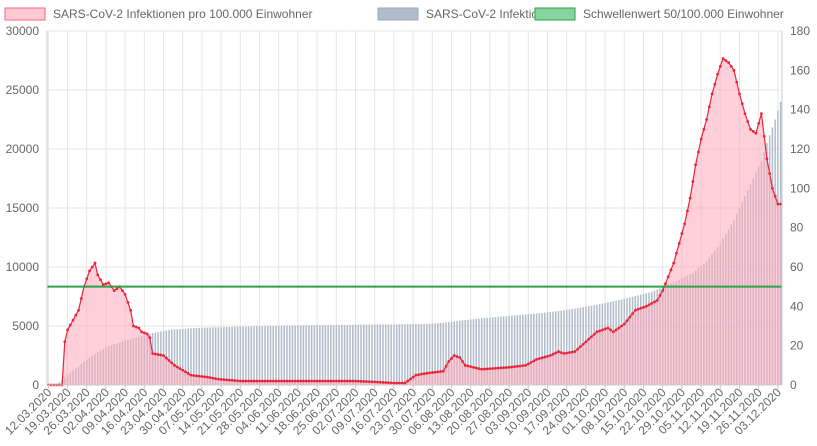 The image size is (817, 446). I want to click on y-right-tick-label: 20, so click(797, 346).